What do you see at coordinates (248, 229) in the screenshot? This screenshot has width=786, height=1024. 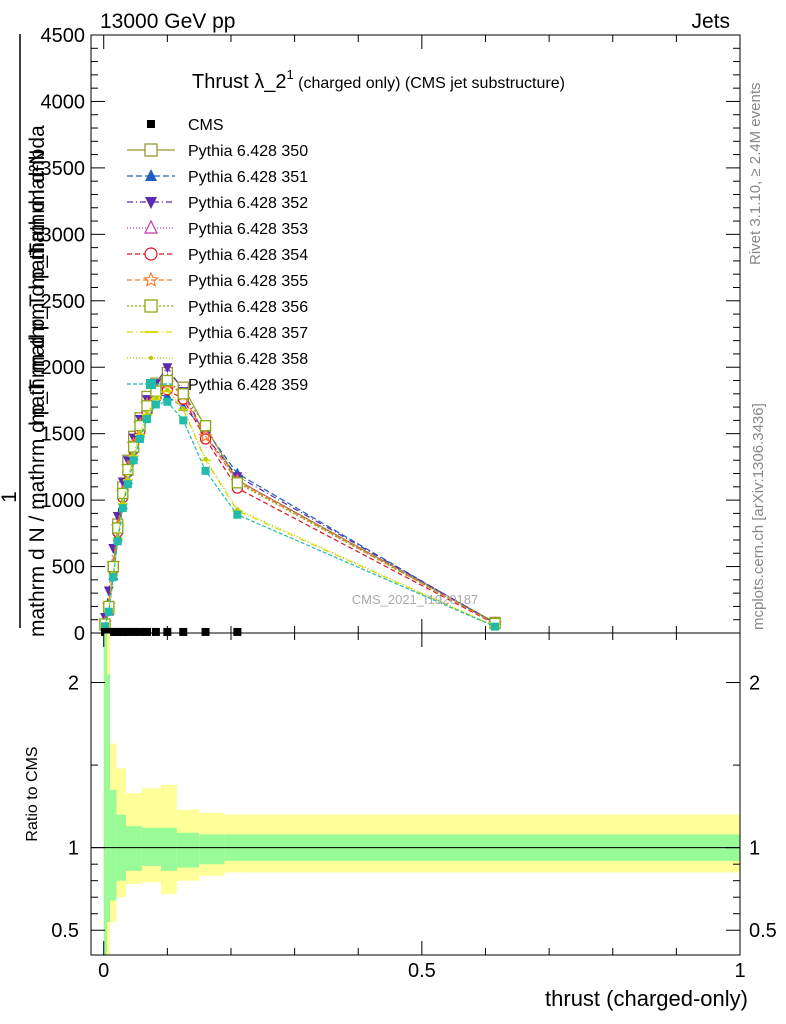 I see `legend-label: Pythia 6.428 353` at bounding box center [248, 229].